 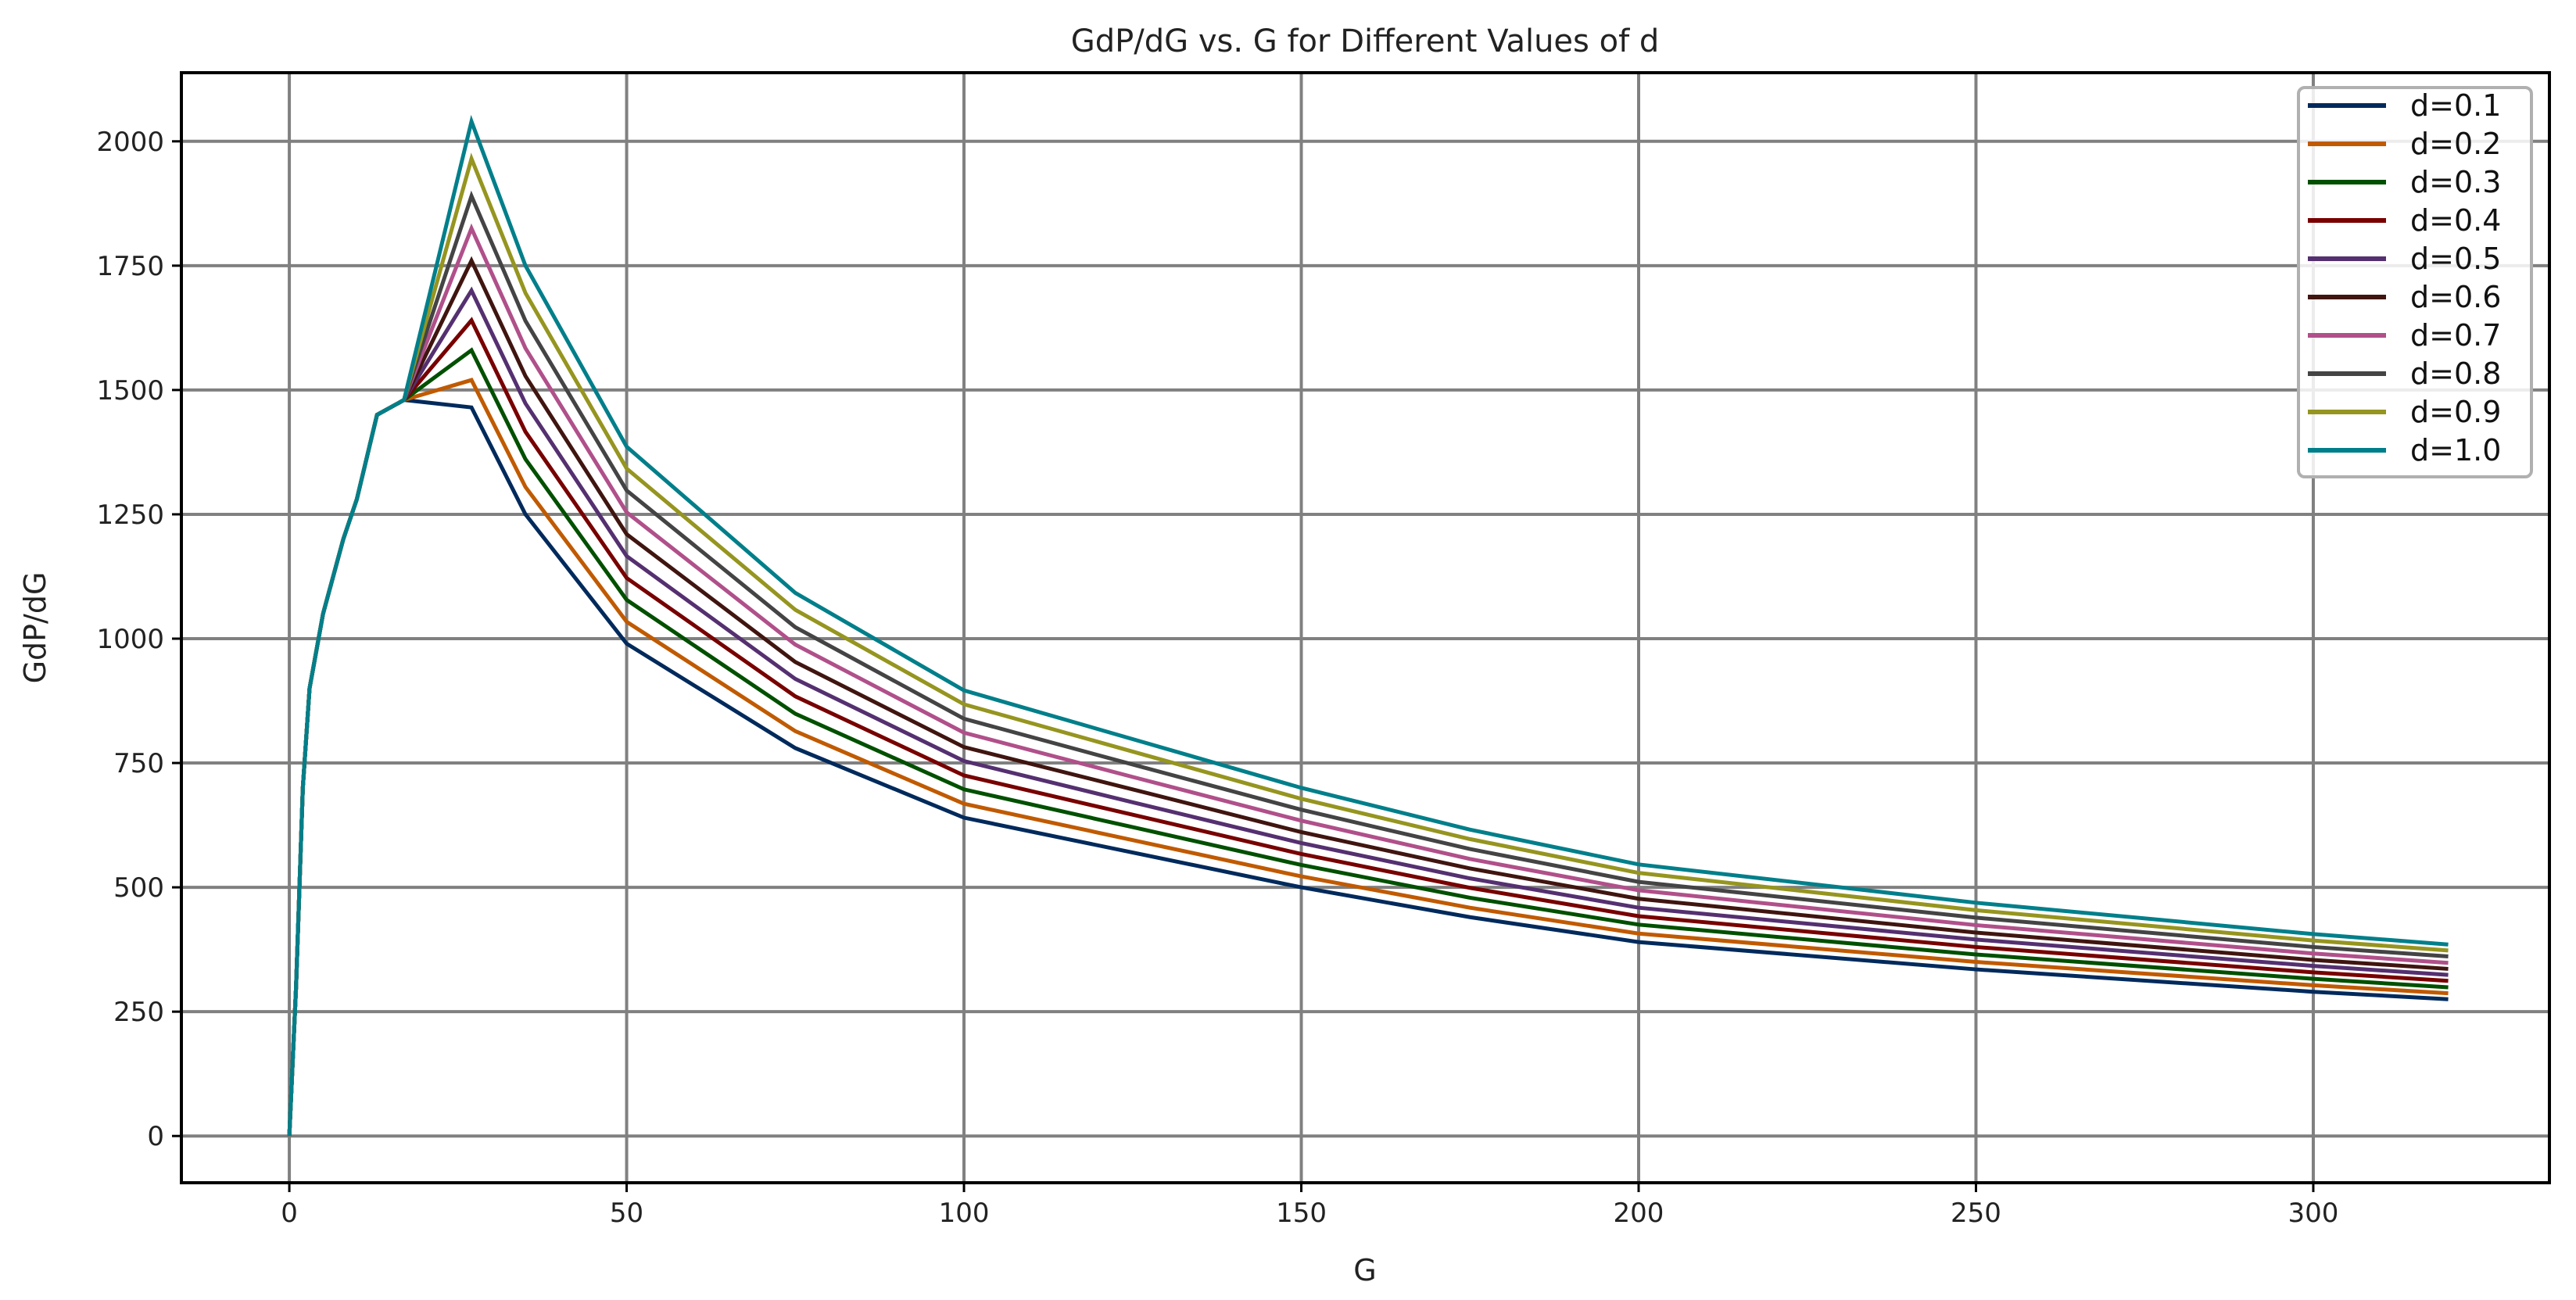 I want to click on x-tick-label: 150, so click(x=1301, y=1213).